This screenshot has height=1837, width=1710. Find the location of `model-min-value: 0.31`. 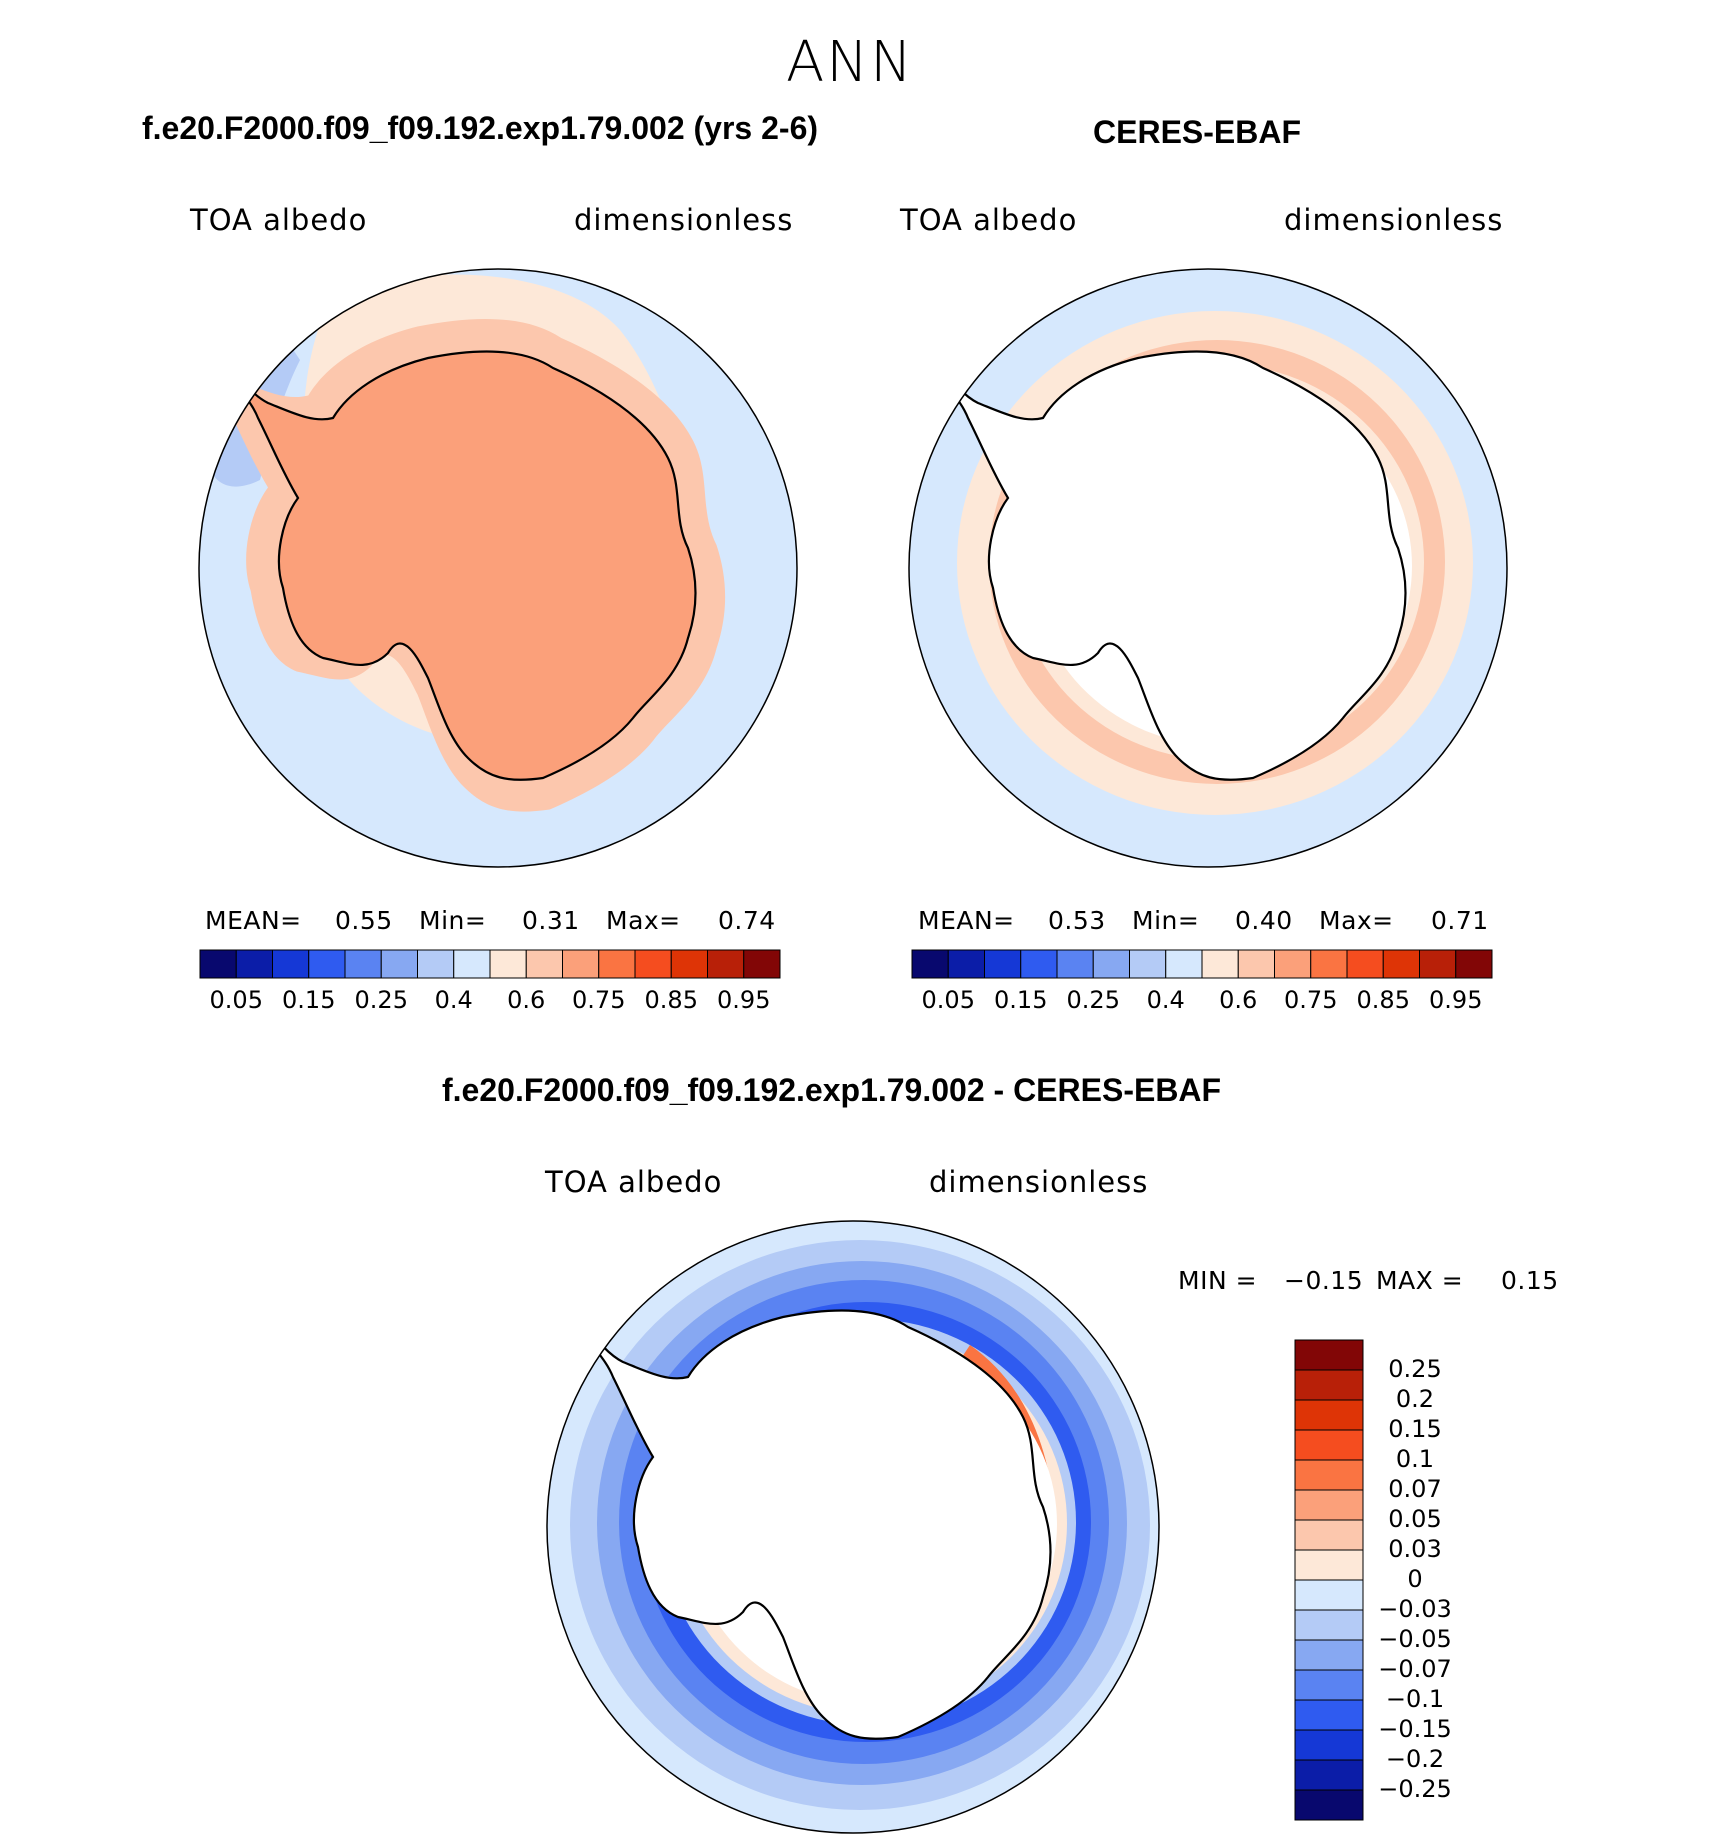

model-min-value: 0.31 is located at coordinates (551, 920).